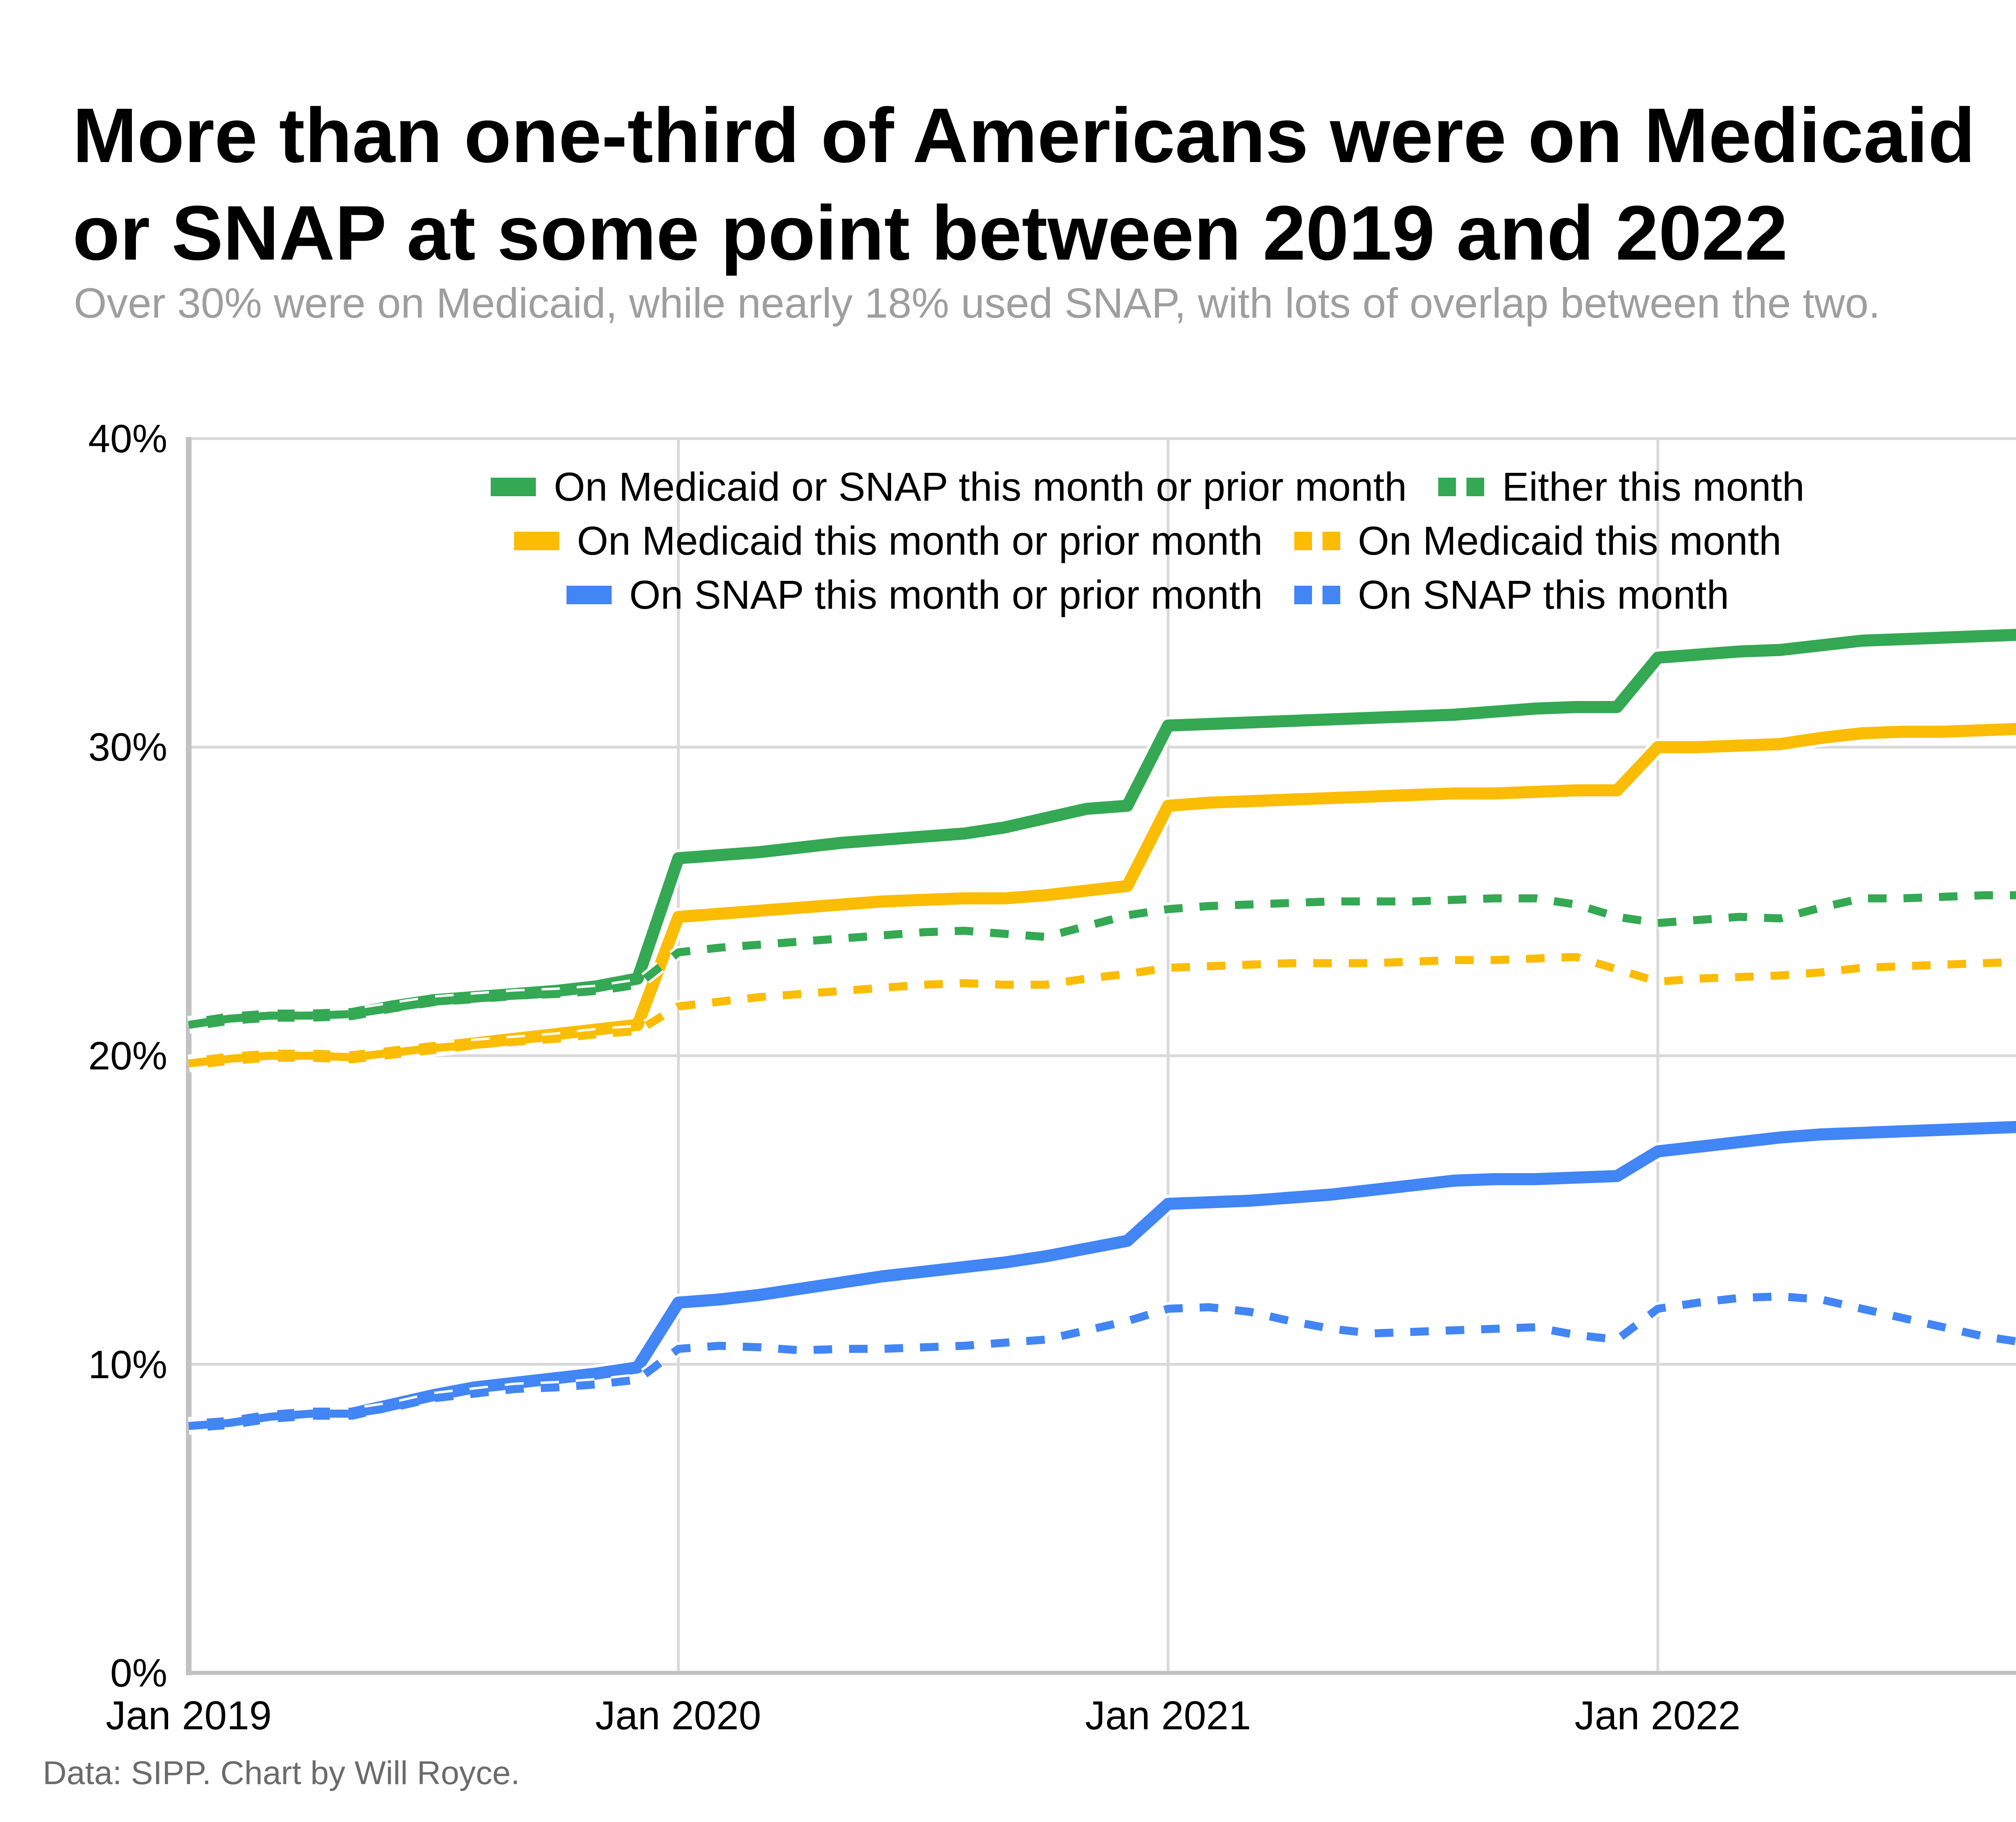 The width and height of the screenshot is (2016, 1822). I want to click on footer-note: Data: SIPP. Chart by Will Royce., so click(281, 1773).